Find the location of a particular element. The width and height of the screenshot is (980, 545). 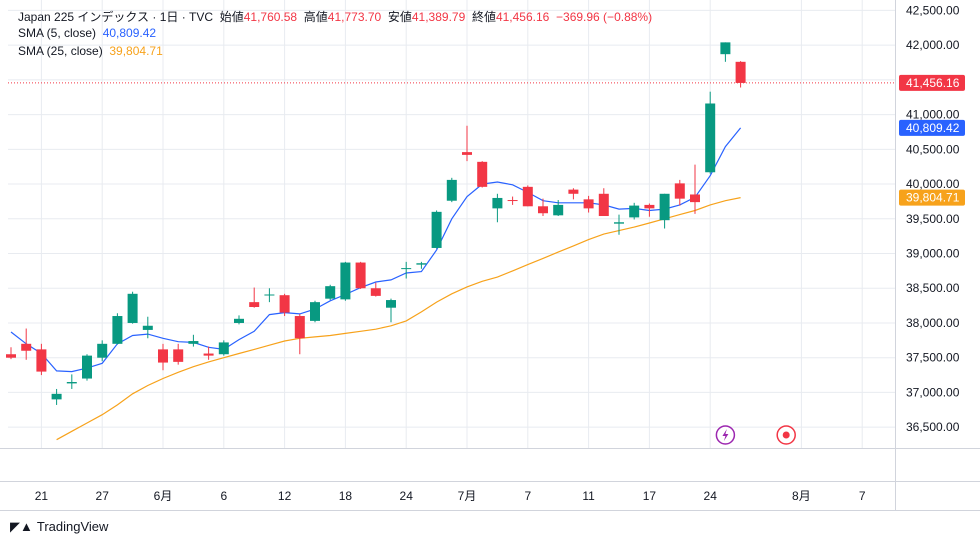

record-event-icon is located at coordinates (786, 435).